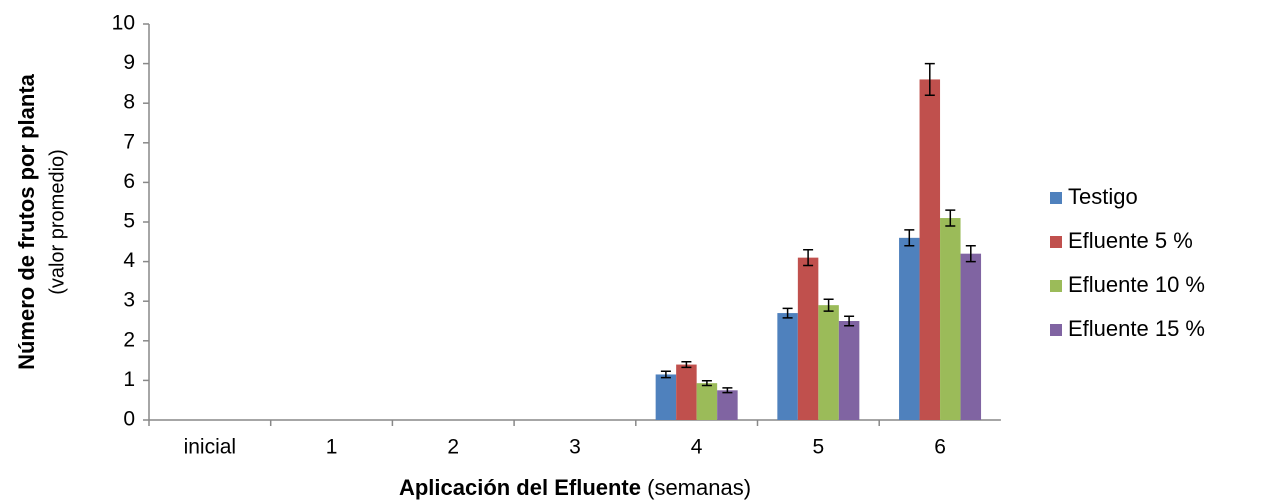  What do you see at coordinates (210, 447) in the screenshot?
I see `x-tick-label: inicial` at bounding box center [210, 447].